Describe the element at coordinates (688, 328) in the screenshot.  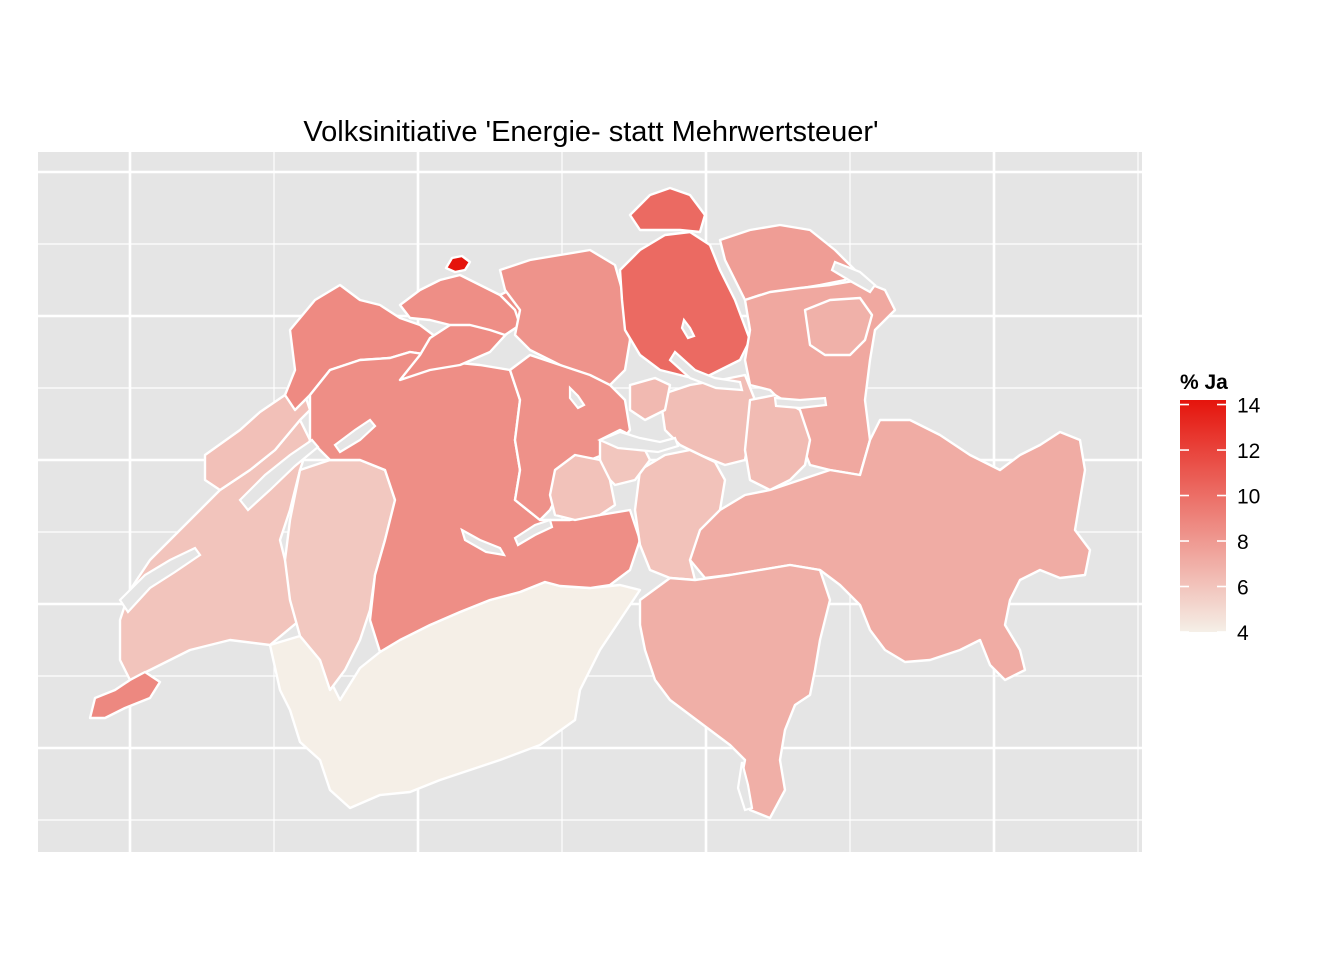
I see `lake-greifensee` at that location.